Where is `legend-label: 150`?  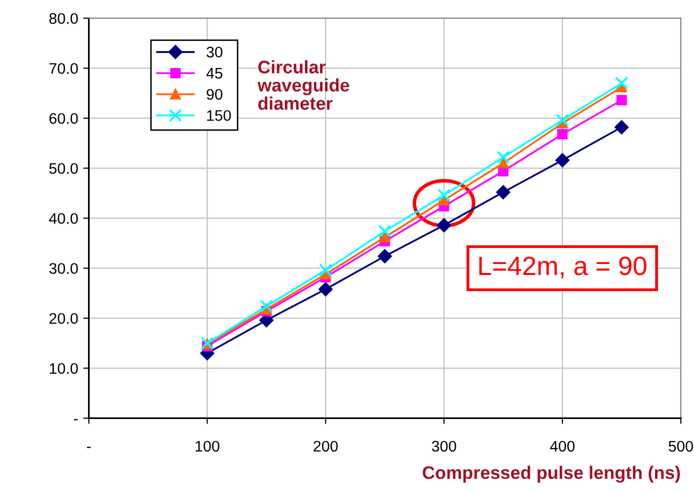
legend-label: 150 is located at coordinates (219, 115).